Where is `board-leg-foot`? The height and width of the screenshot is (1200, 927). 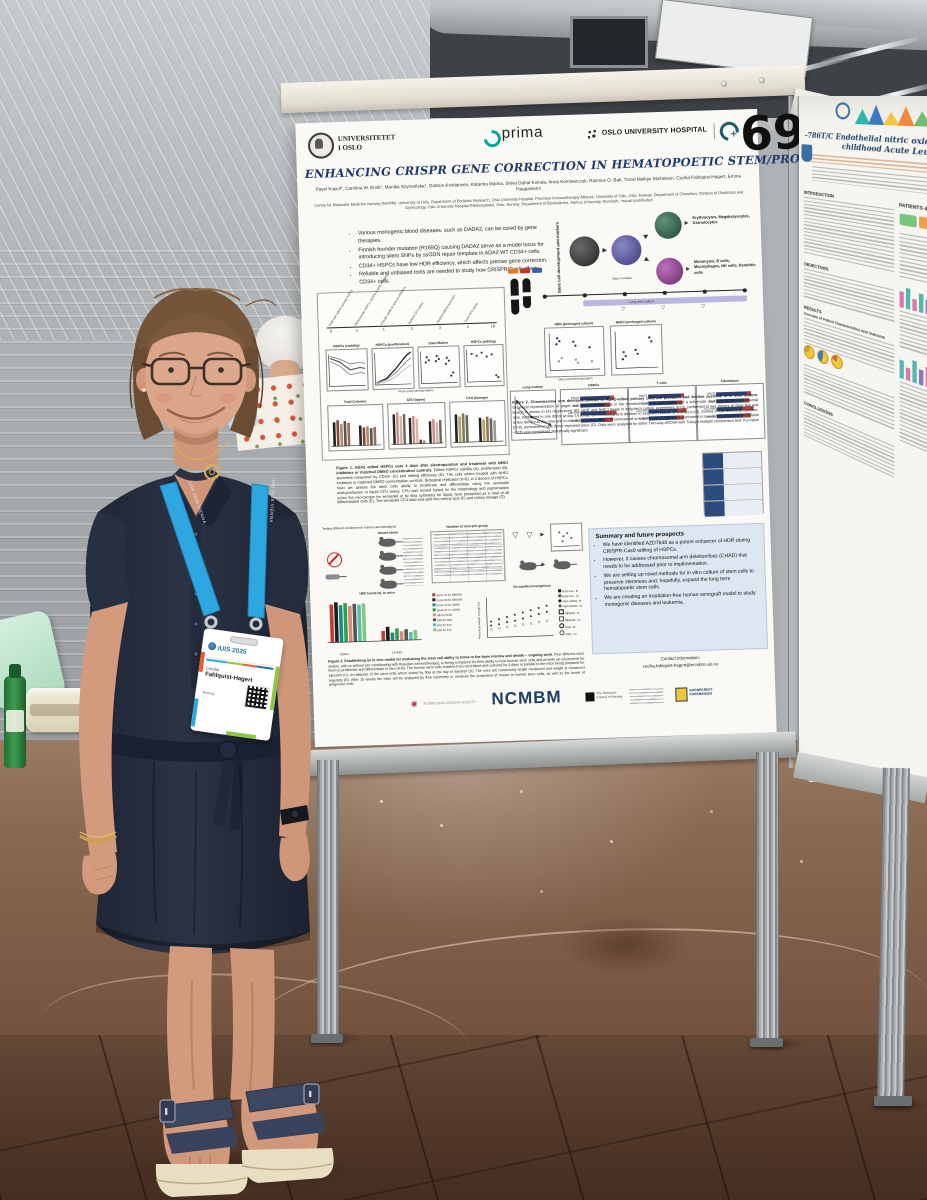 board-leg-foot is located at coordinates (893, 1101).